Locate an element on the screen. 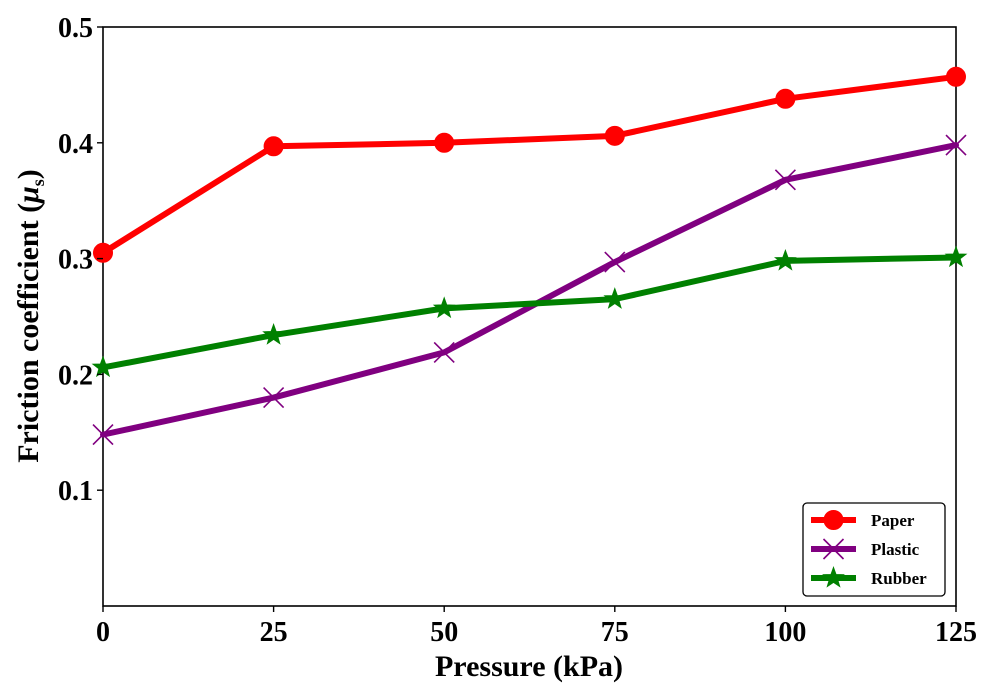 The image size is (997, 698). x-tick-label: 25 is located at coordinates (274, 632).